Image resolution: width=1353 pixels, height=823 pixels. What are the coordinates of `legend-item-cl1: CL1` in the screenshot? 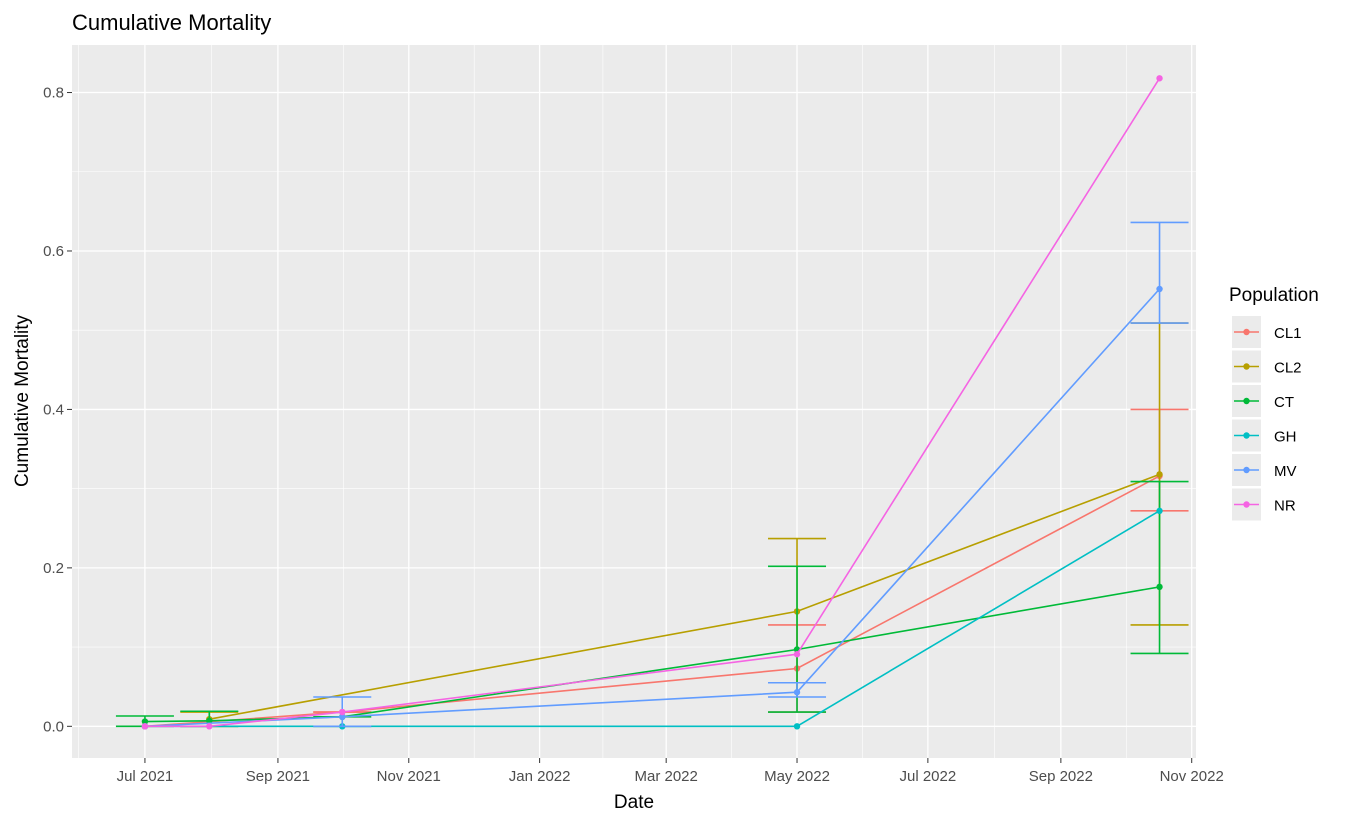 It's located at (1267, 332).